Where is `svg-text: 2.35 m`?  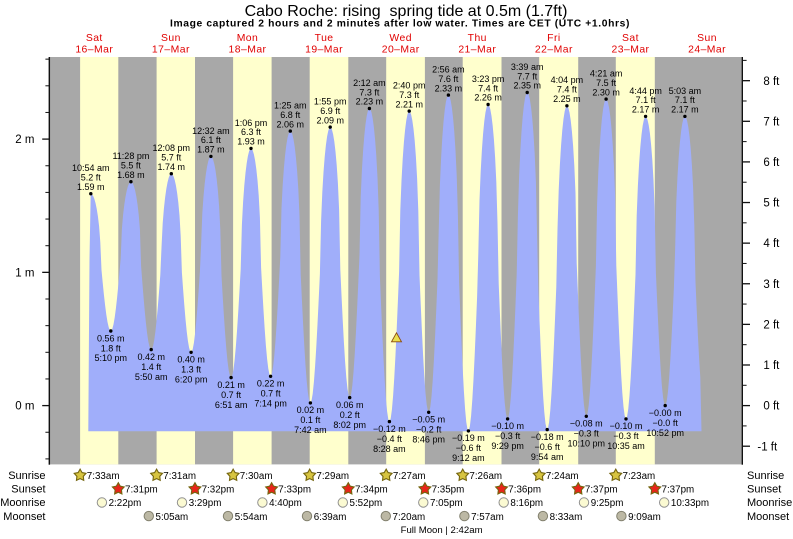
svg-text: 2.35 m is located at coordinates (527, 86).